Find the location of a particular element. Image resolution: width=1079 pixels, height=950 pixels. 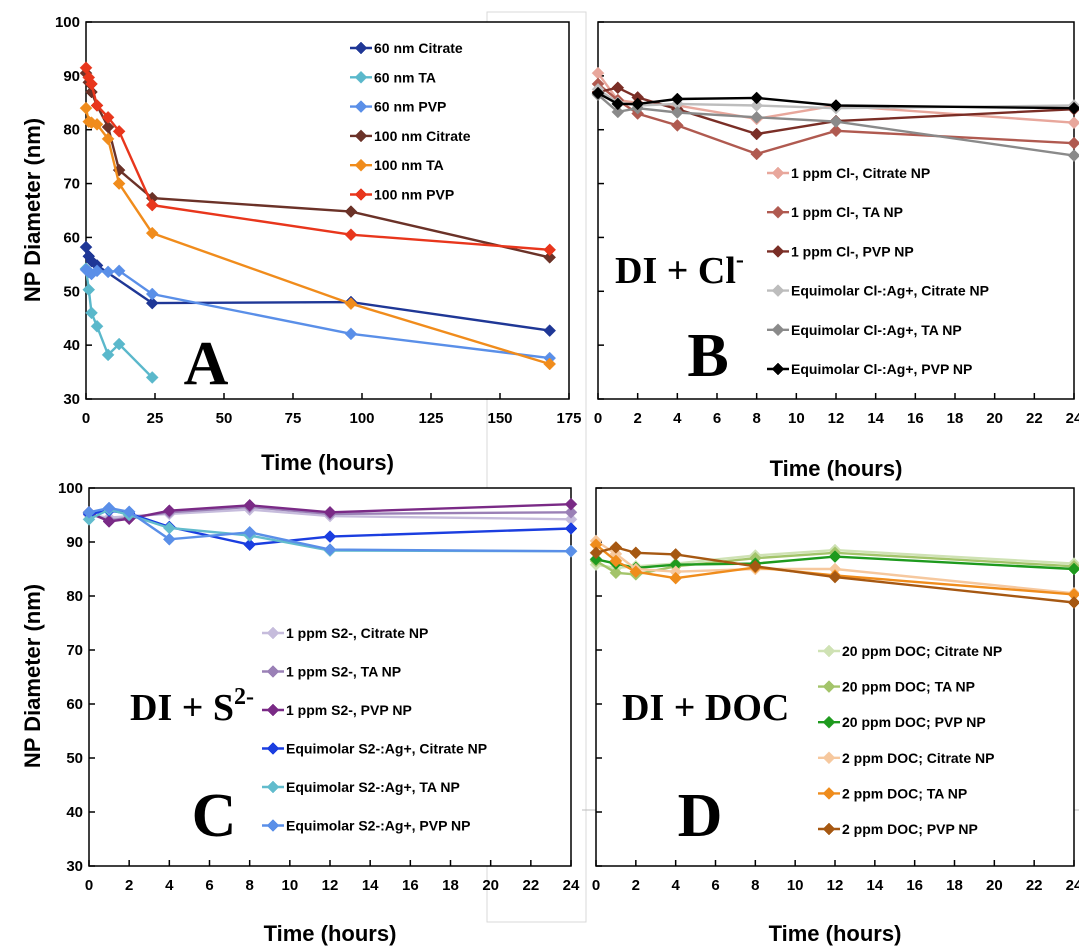

legend-item: 1 ppm S2-, Citrate NP is located at coordinates (345, 633).